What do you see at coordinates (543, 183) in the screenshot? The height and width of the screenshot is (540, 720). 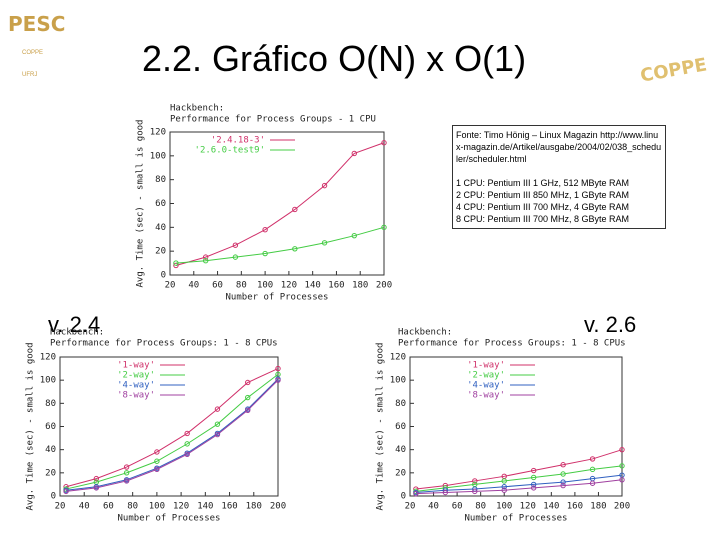 I see `cpu-line: 1 CPU: Pentium III 1 GHz, 512 MByte RAM` at bounding box center [543, 183].